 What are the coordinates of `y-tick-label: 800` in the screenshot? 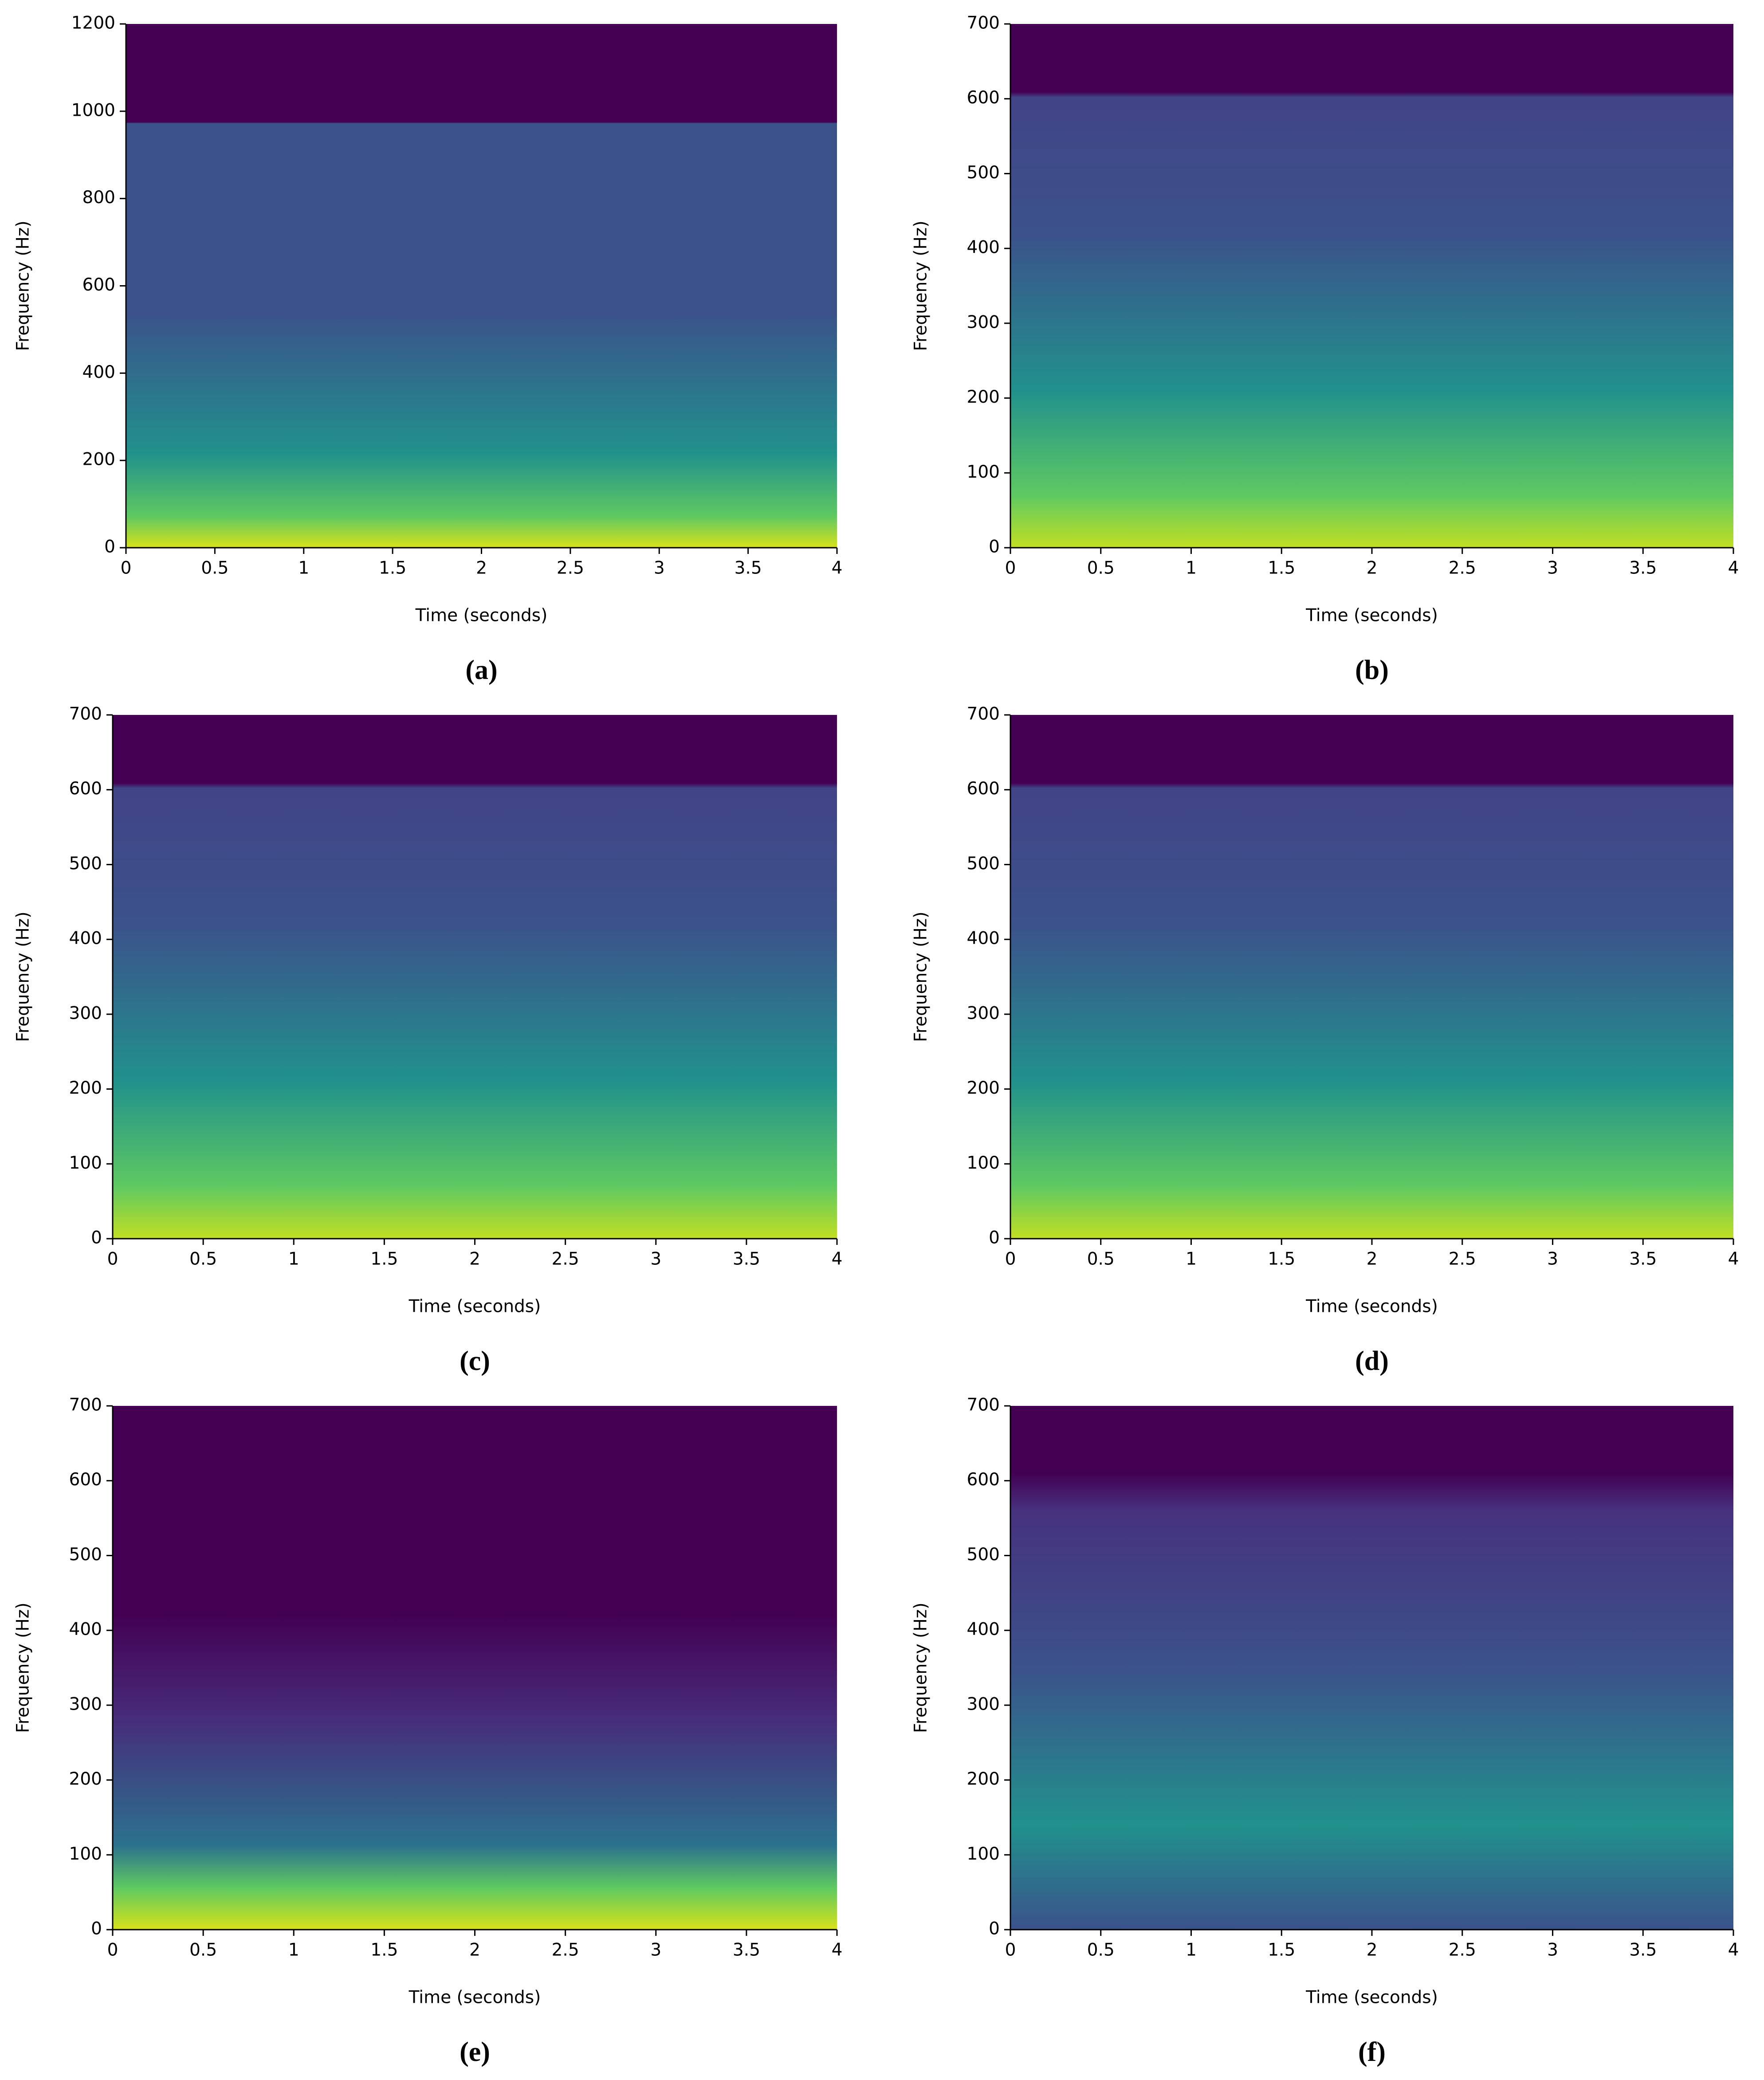 It's located at (99, 198).